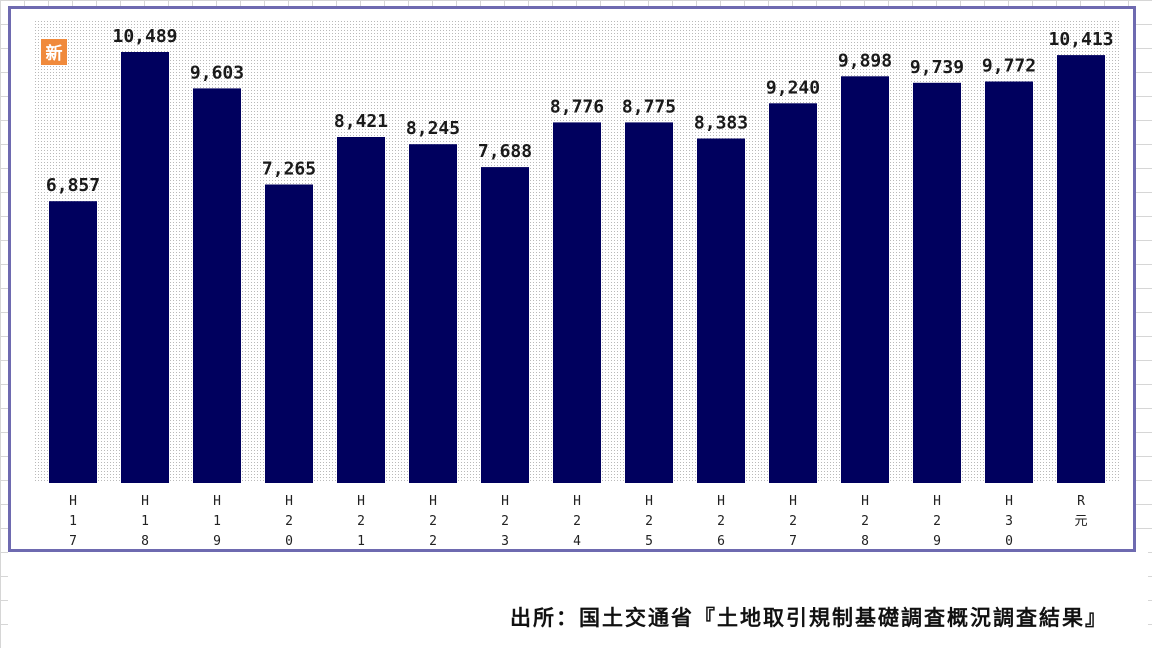 The height and width of the screenshot is (648, 1152). I want to click on data-label: 8,775, so click(649, 106).